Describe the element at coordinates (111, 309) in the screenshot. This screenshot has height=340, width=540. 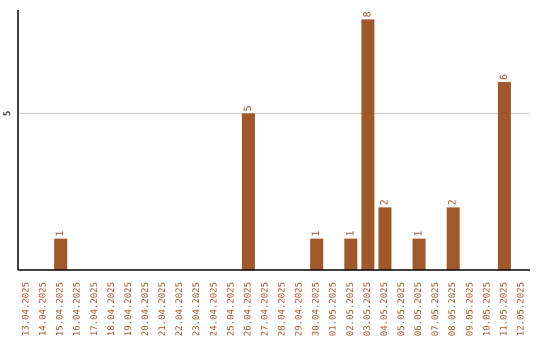
I see `x-tick-label: 18.04.2025` at that location.